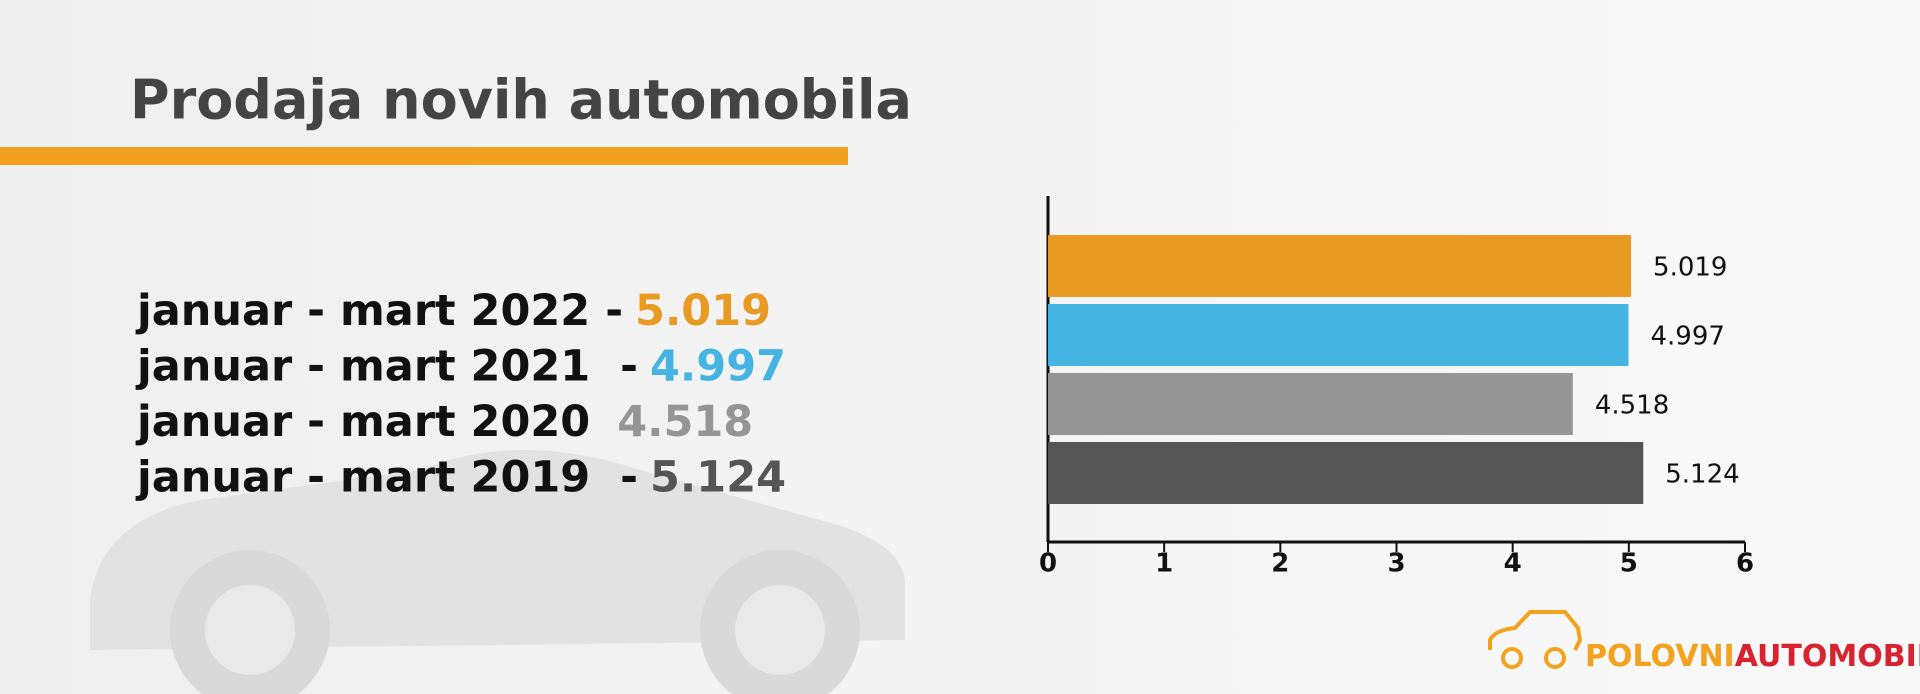 Image resolution: width=1920 pixels, height=694 pixels. I want to click on legend-entry: januar - mart 2022 -5.019, so click(453, 311).